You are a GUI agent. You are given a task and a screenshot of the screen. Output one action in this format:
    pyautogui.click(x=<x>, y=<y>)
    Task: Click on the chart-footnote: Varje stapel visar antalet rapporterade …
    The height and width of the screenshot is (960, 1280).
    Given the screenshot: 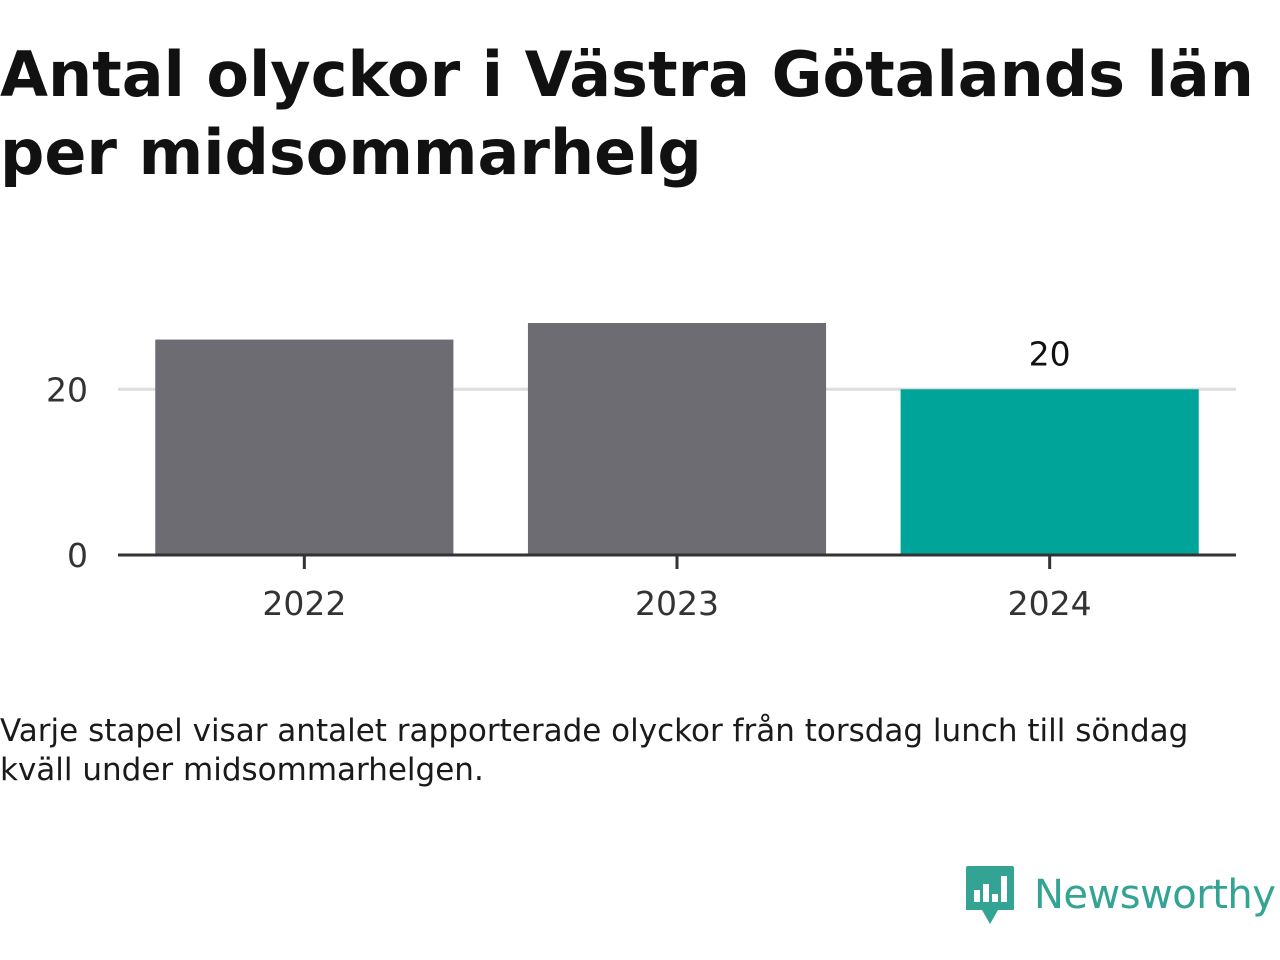 What is the action you would take?
    pyautogui.click(x=594, y=750)
    